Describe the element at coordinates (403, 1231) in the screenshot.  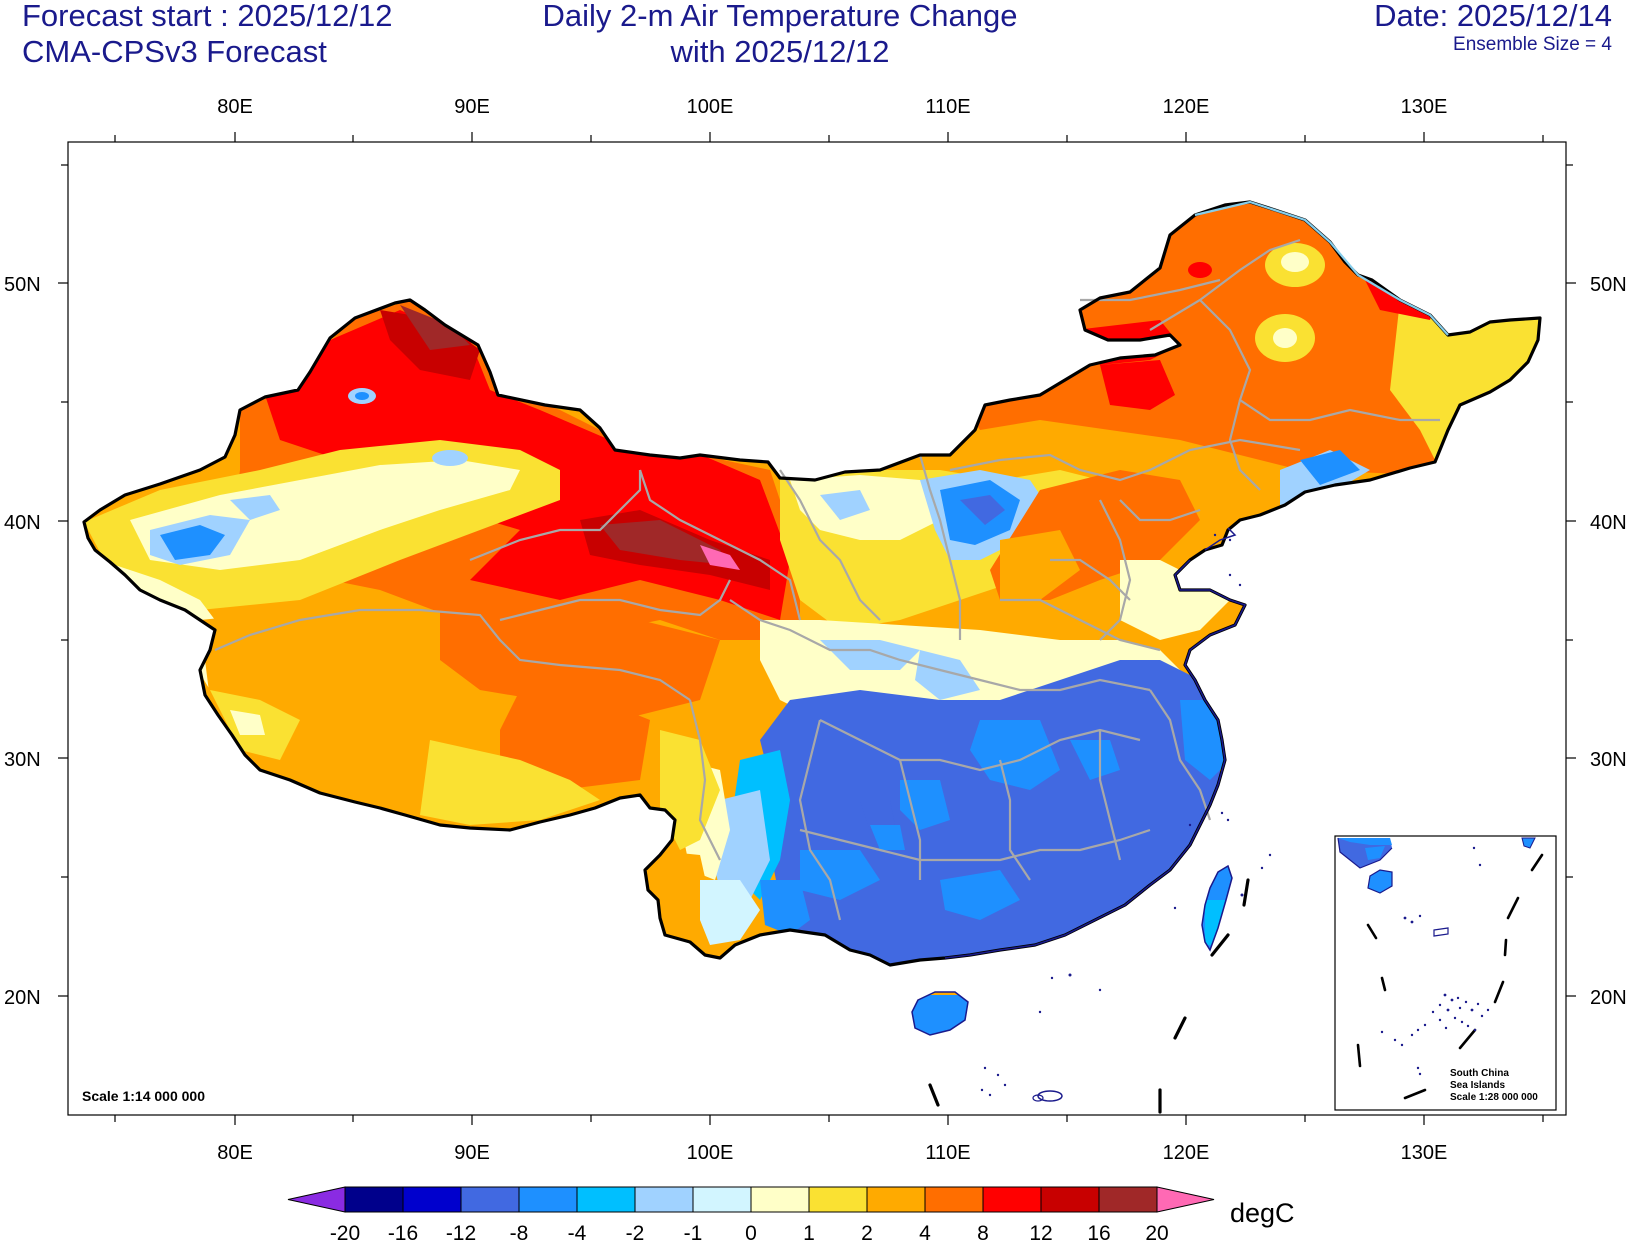
I see `colorbar-label: -16` at that location.